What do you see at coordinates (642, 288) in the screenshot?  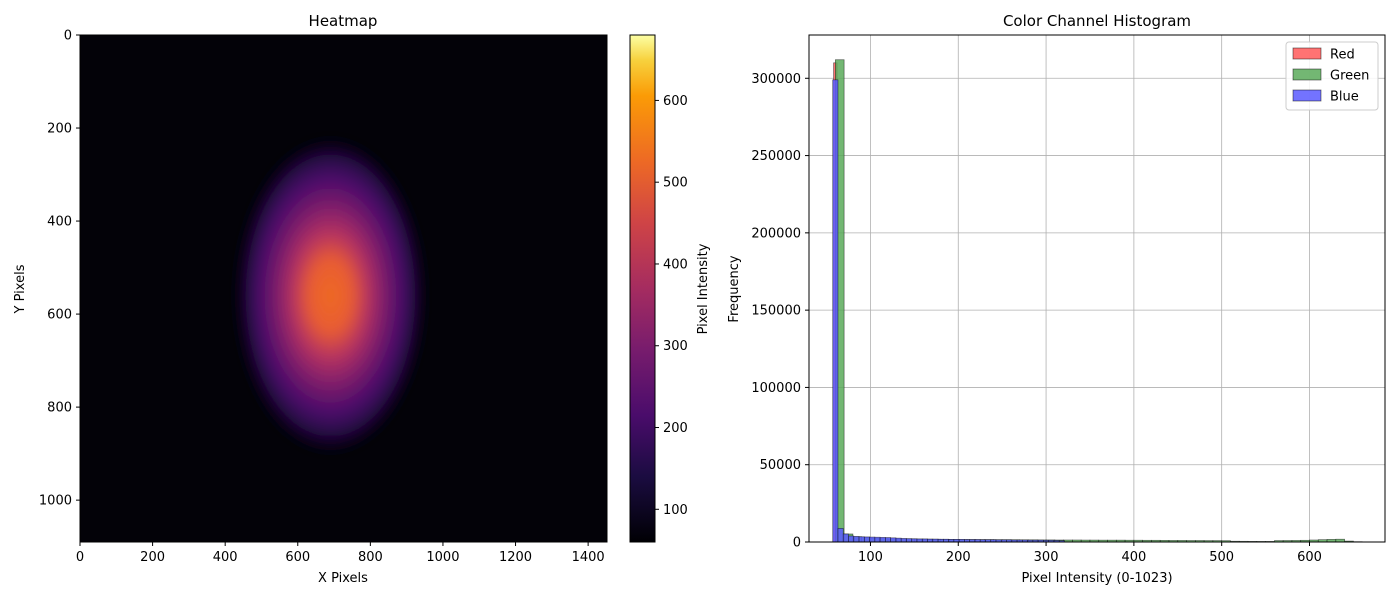 I see `colorbar-gradient` at bounding box center [642, 288].